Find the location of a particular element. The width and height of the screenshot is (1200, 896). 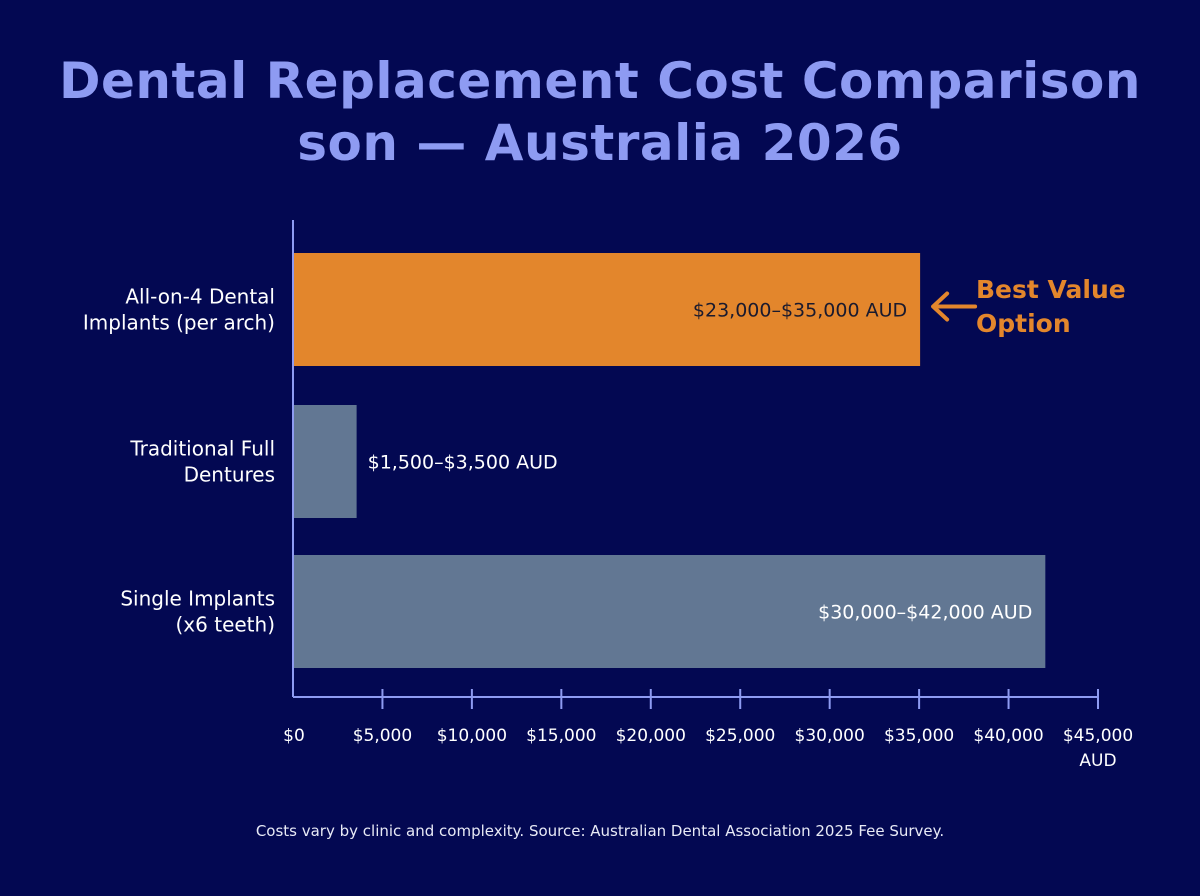

annotation-best-value: Best Value is located at coordinates (1051, 289).